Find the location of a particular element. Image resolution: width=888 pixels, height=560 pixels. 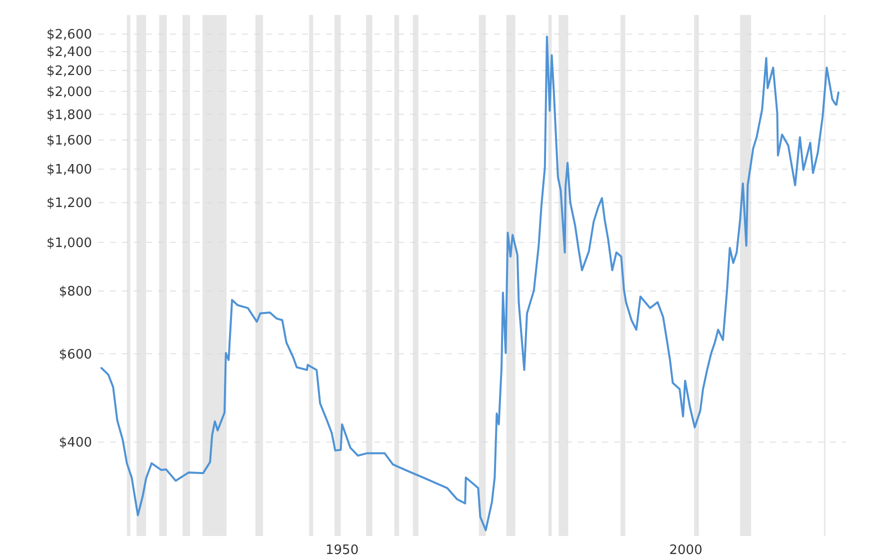

y-tick-label: $2,200 is located at coordinates (69, 72).